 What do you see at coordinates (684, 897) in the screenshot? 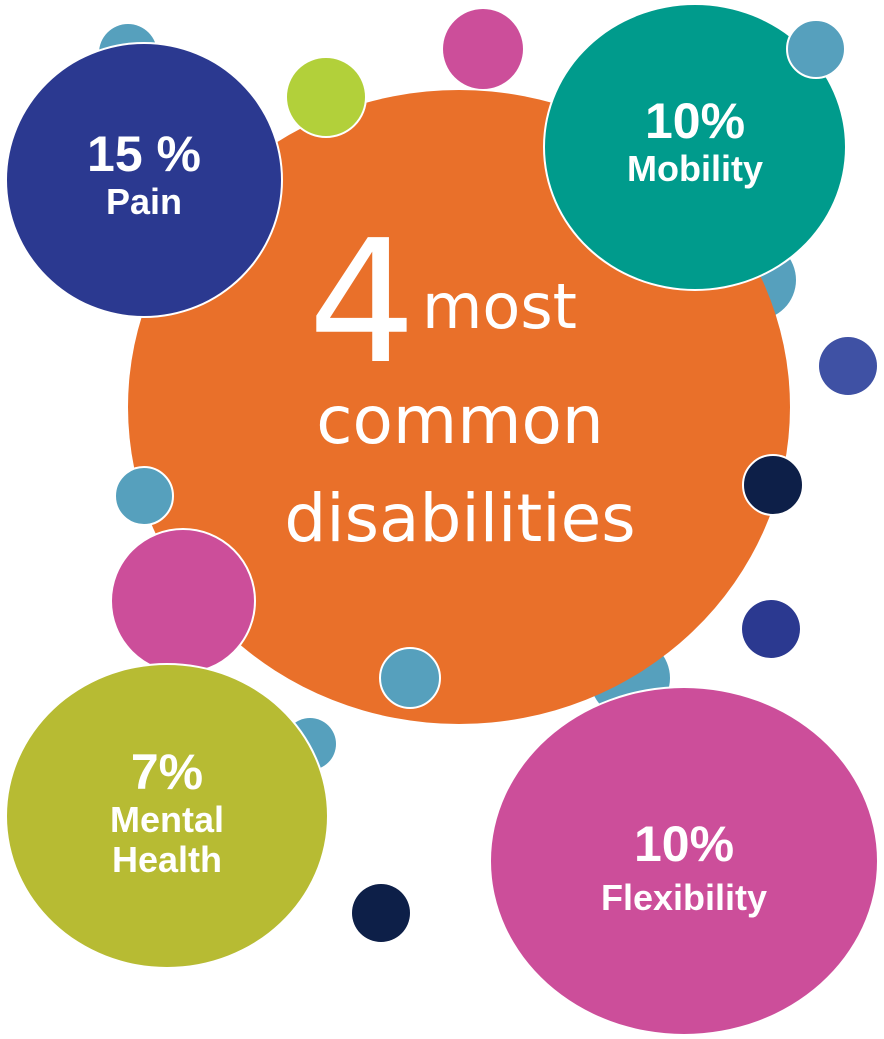
I see `stat-flexibility-label: Flexibility` at bounding box center [684, 897].